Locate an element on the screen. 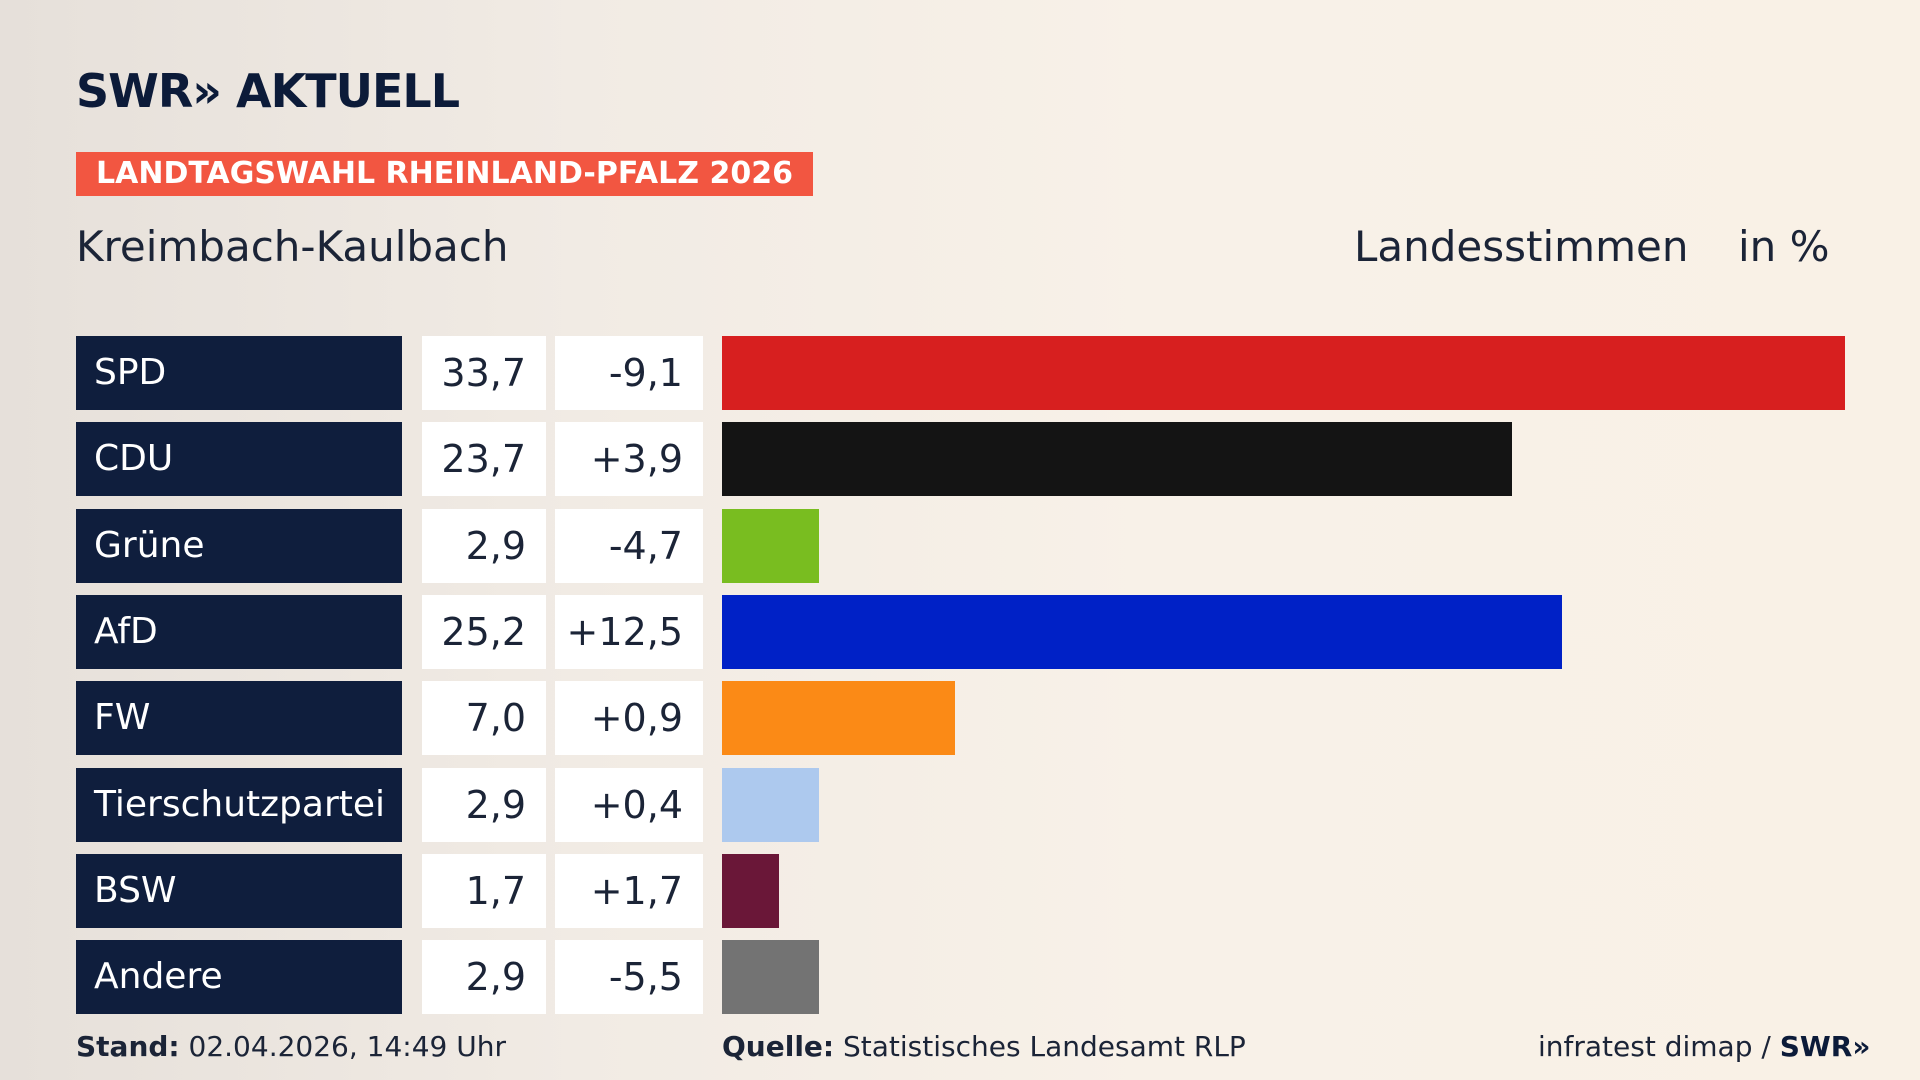  party-label: CDU is located at coordinates (239, 459).